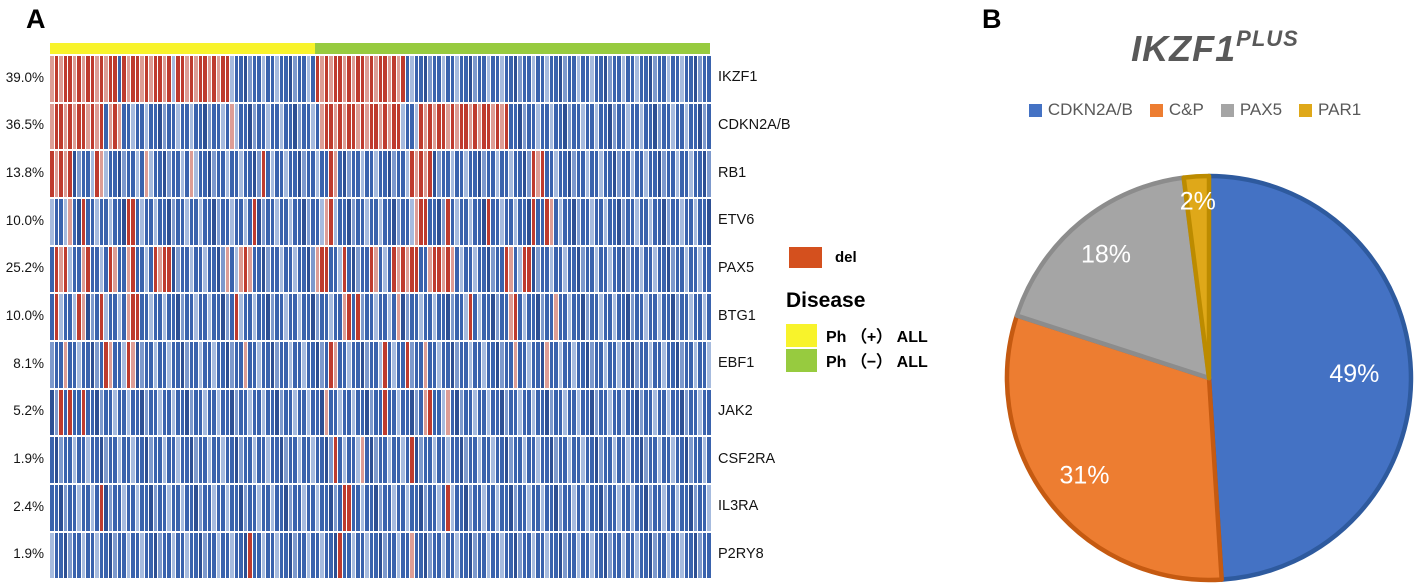 The height and width of the screenshot is (587, 1418). What do you see at coordinates (1090, 109) in the screenshot?
I see `pie-legend-label: CDKN2A/B` at bounding box center [1090, 109].